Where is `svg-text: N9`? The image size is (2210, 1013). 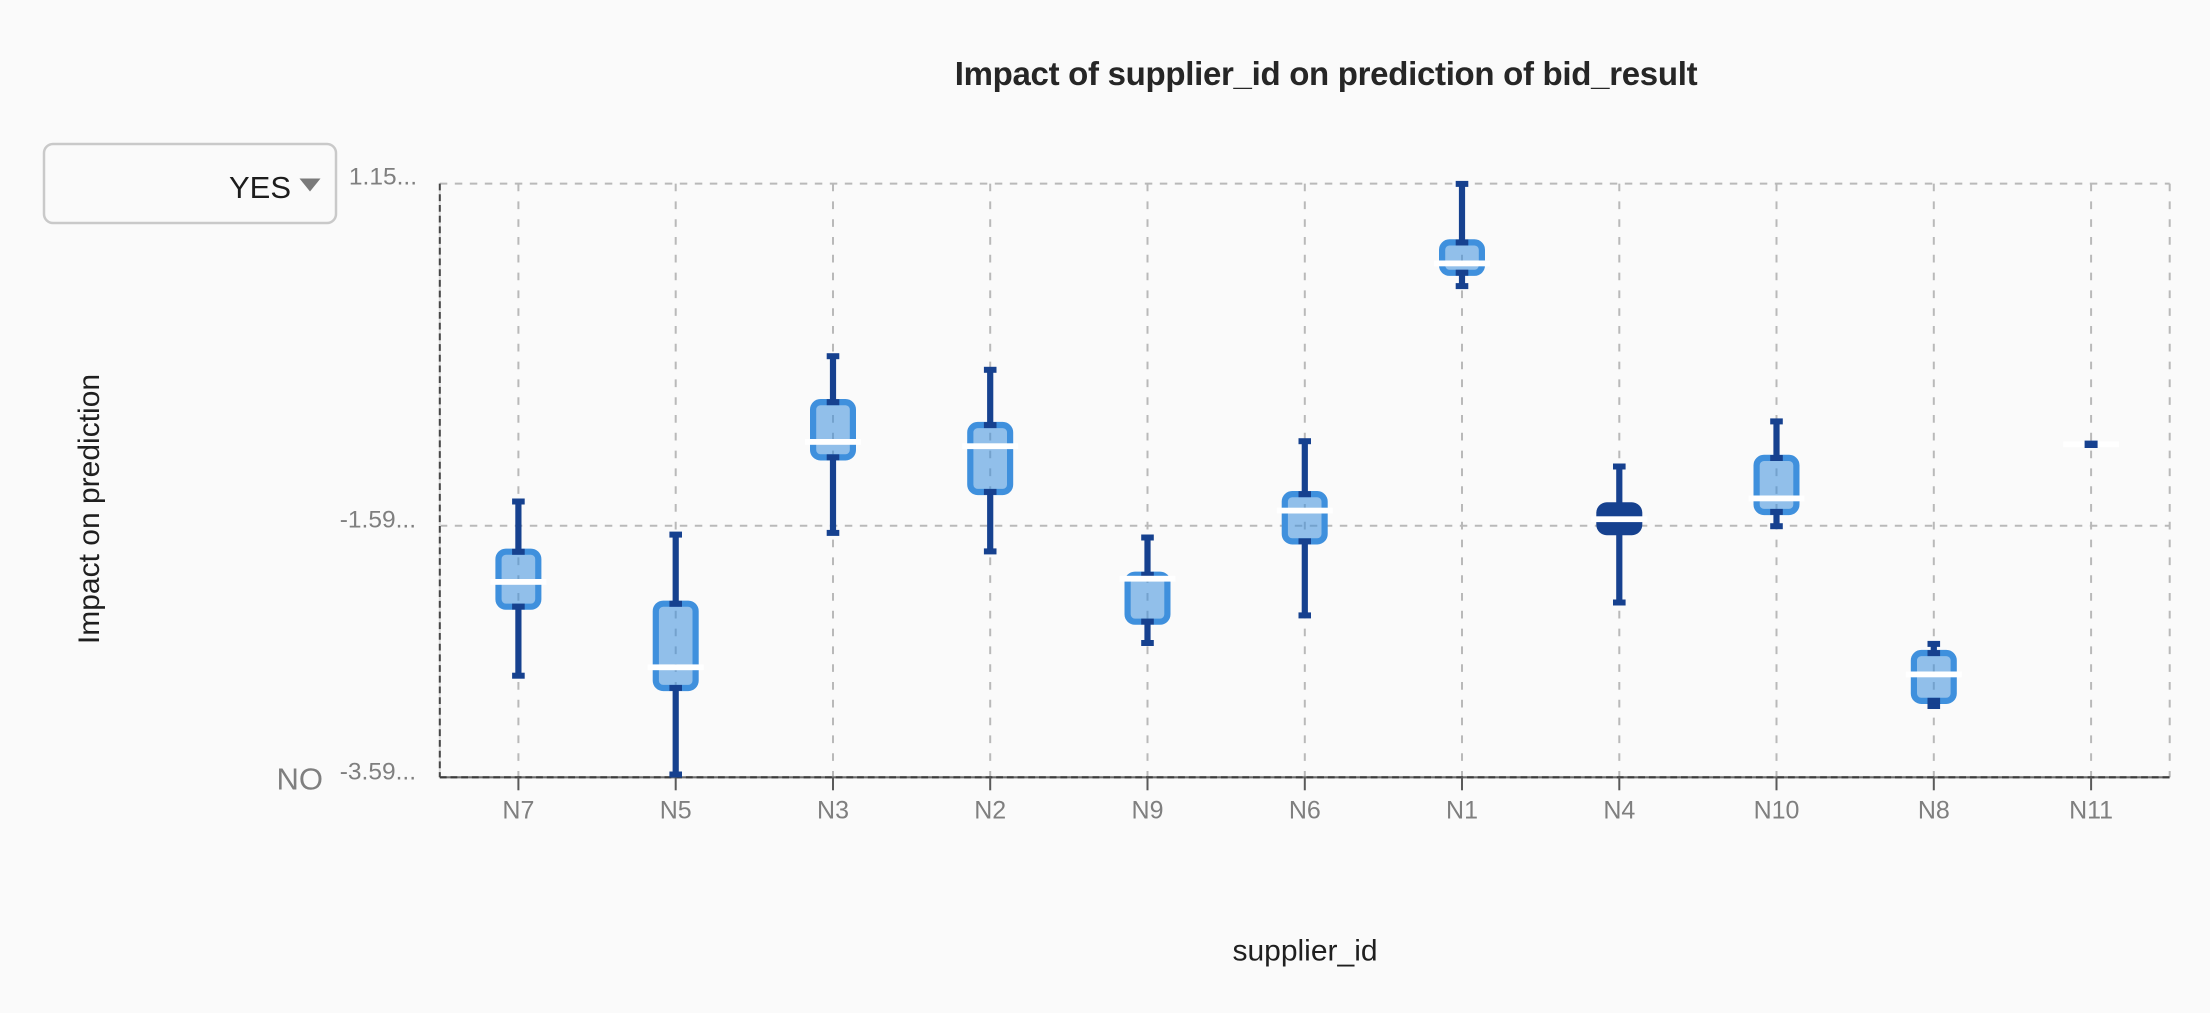 svg-text: N9 is located at coordinates (1148, 811).